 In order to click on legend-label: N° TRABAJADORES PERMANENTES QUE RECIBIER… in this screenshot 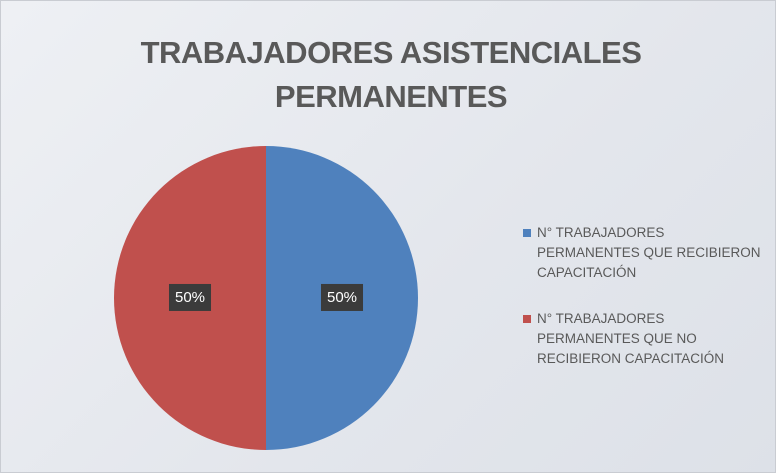, I will do `click(649, 252)`.